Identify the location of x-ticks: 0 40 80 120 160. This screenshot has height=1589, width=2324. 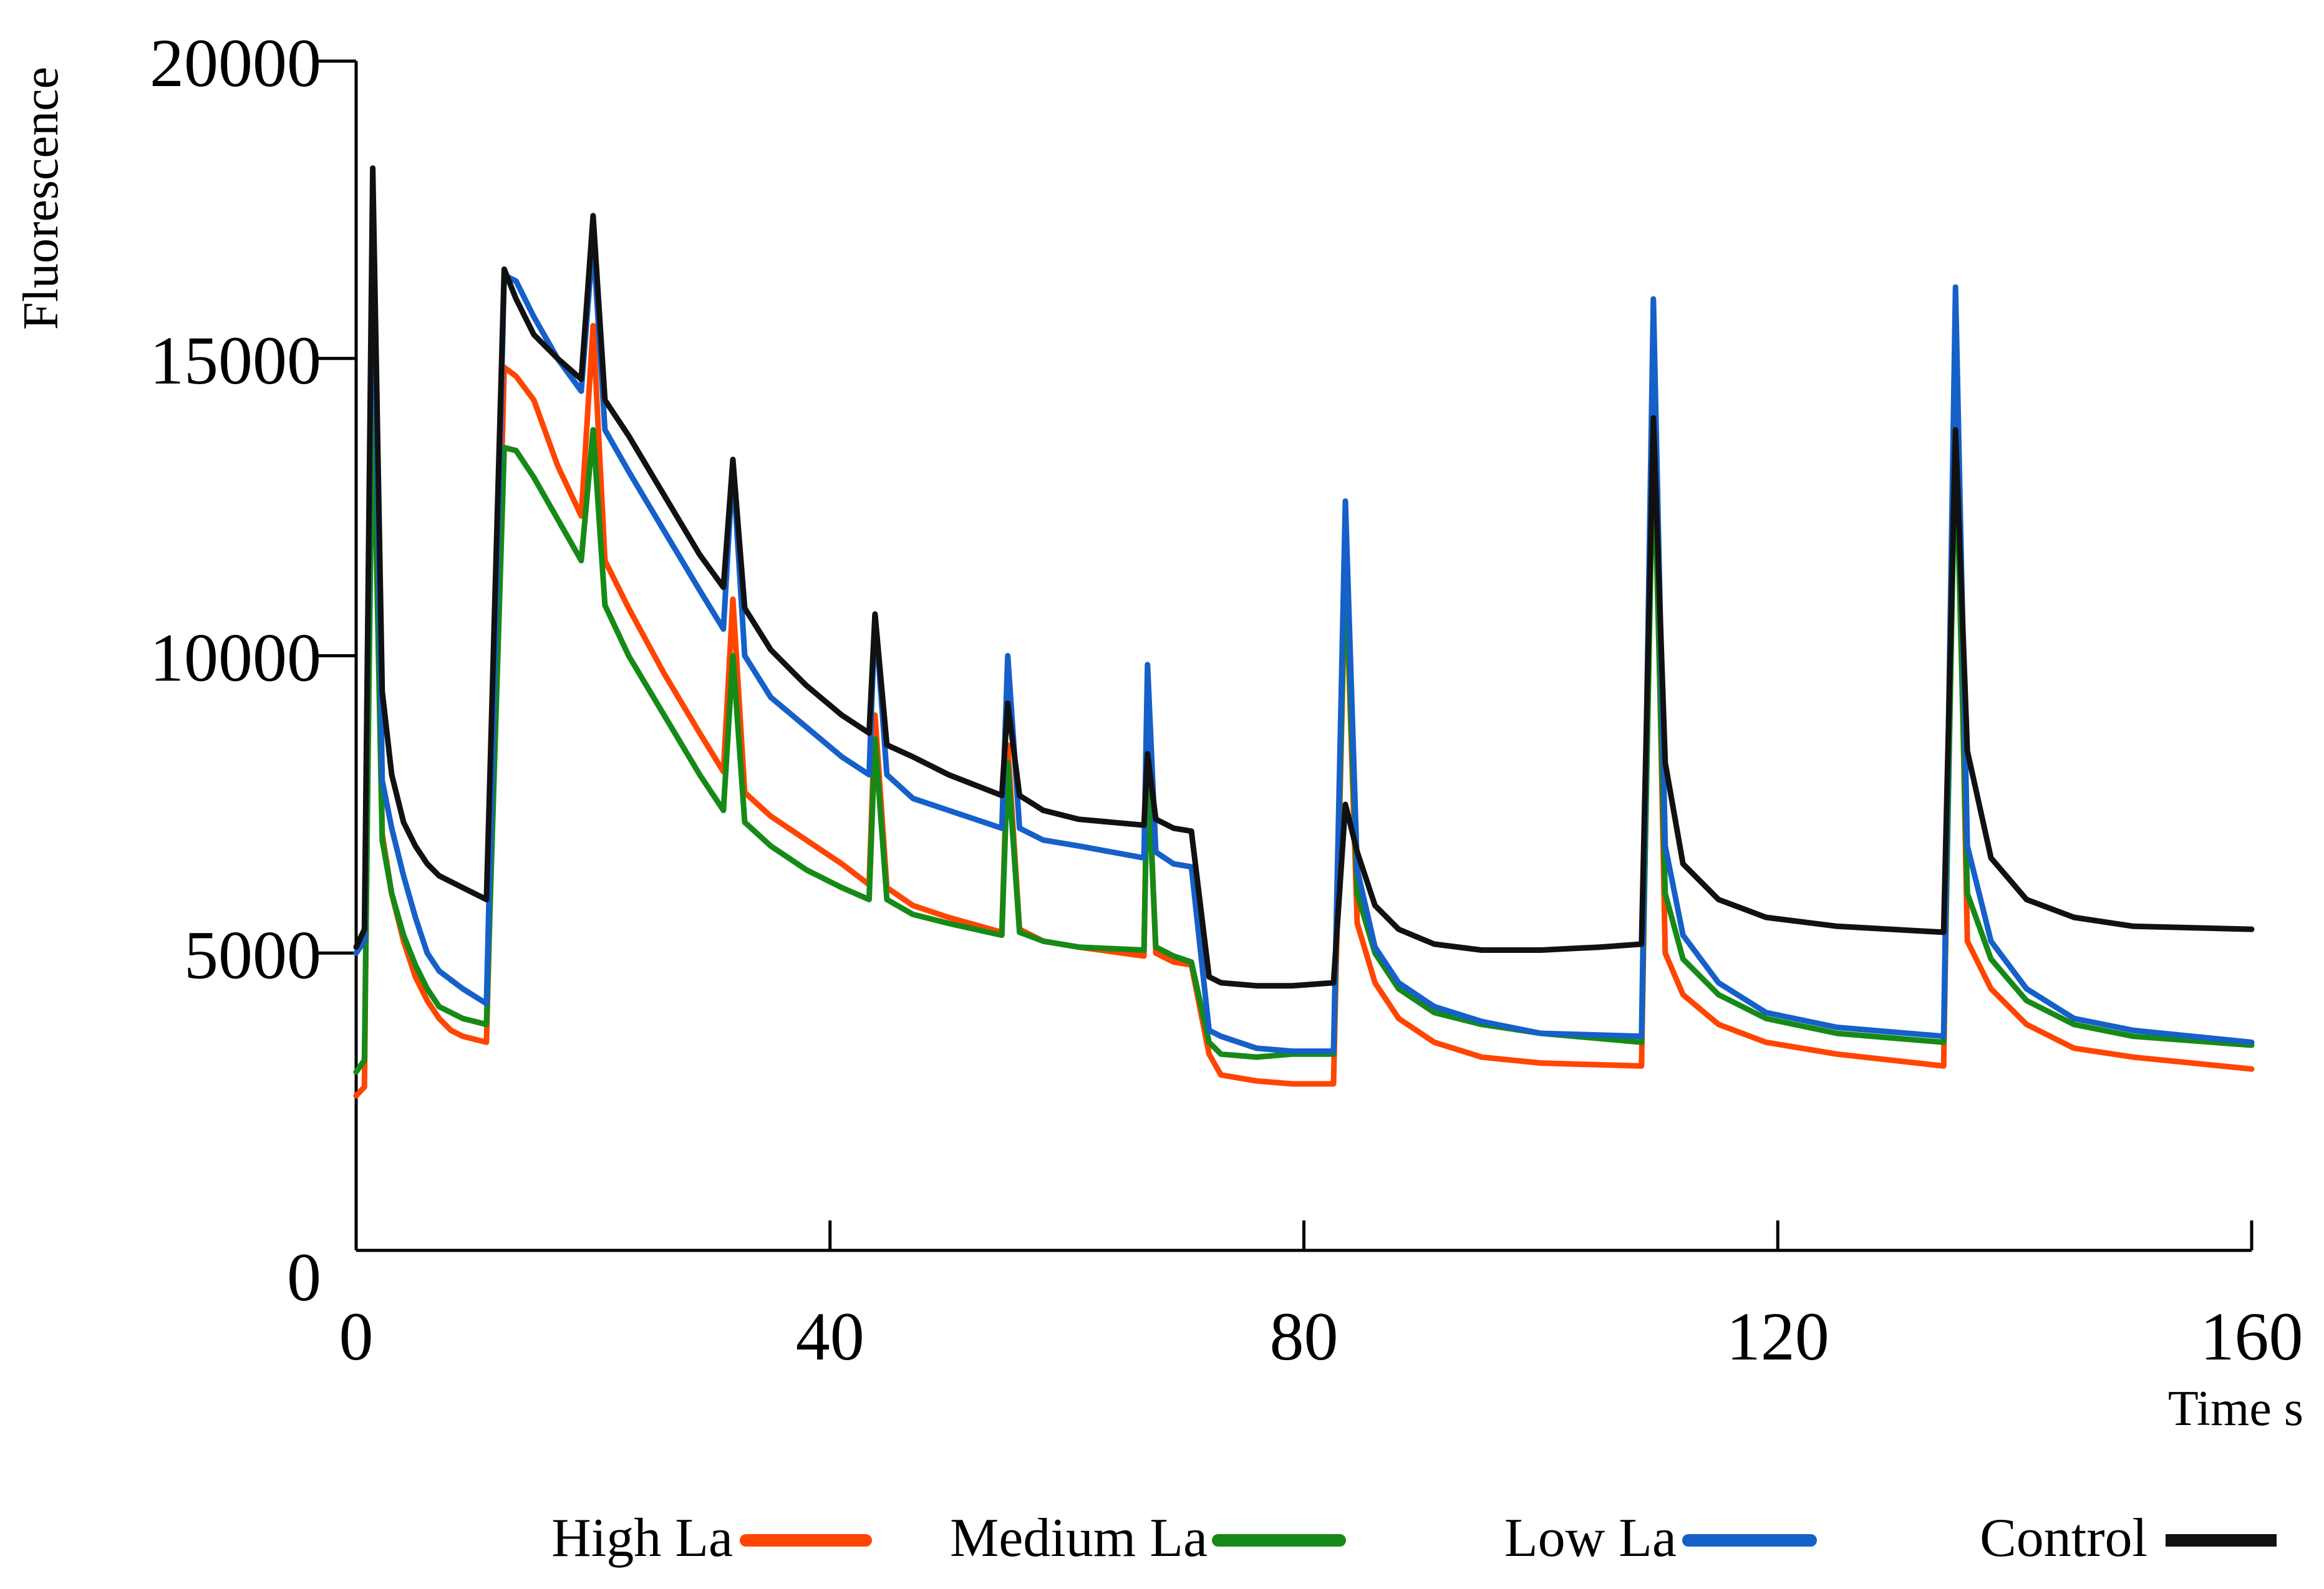
(1321, 1297).